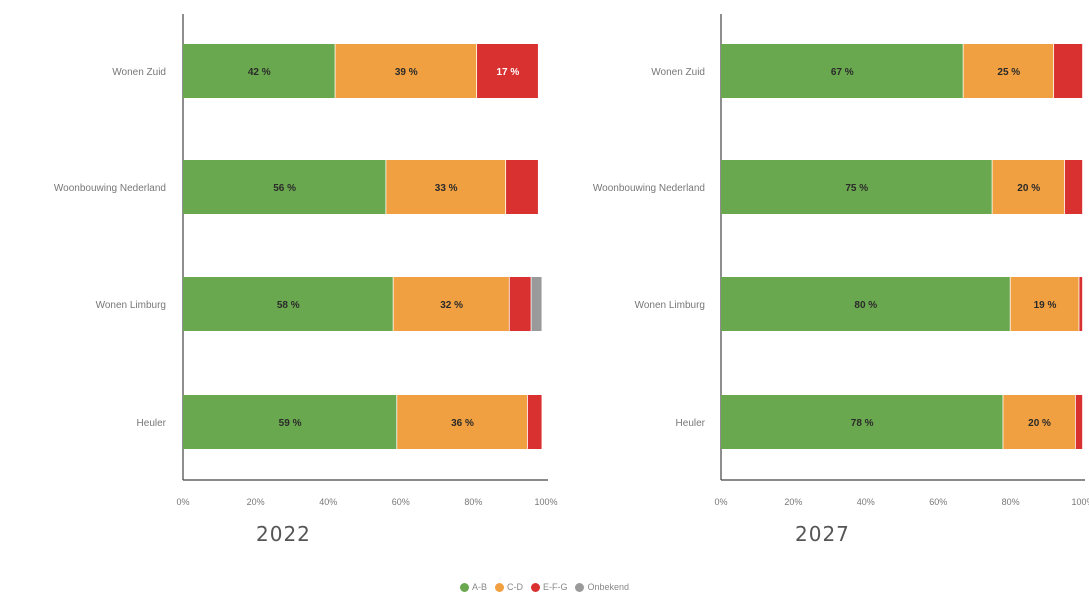 The width and height of the screenshot is (1089, 597). I want to click on legend-label: C-D, so click(514, 587).